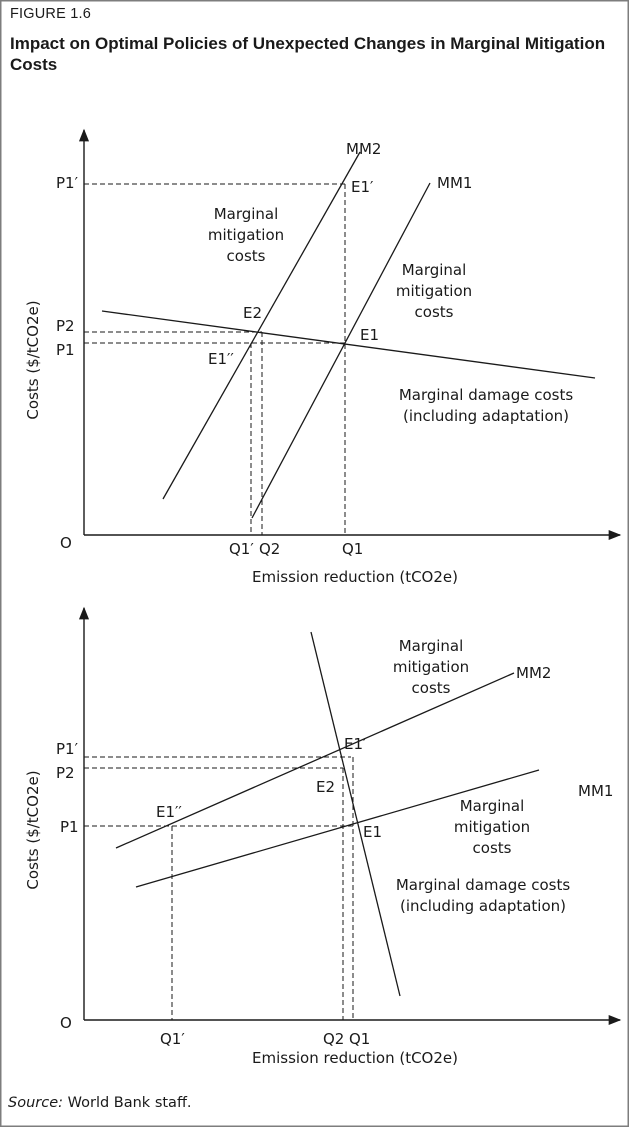 Image resolution: width=629 pixels, height=1127 pixels. Describe the element at coordinates (246, 214) in the screenshot. I see `top-mm2-caption-line1: Marginal` at that location.